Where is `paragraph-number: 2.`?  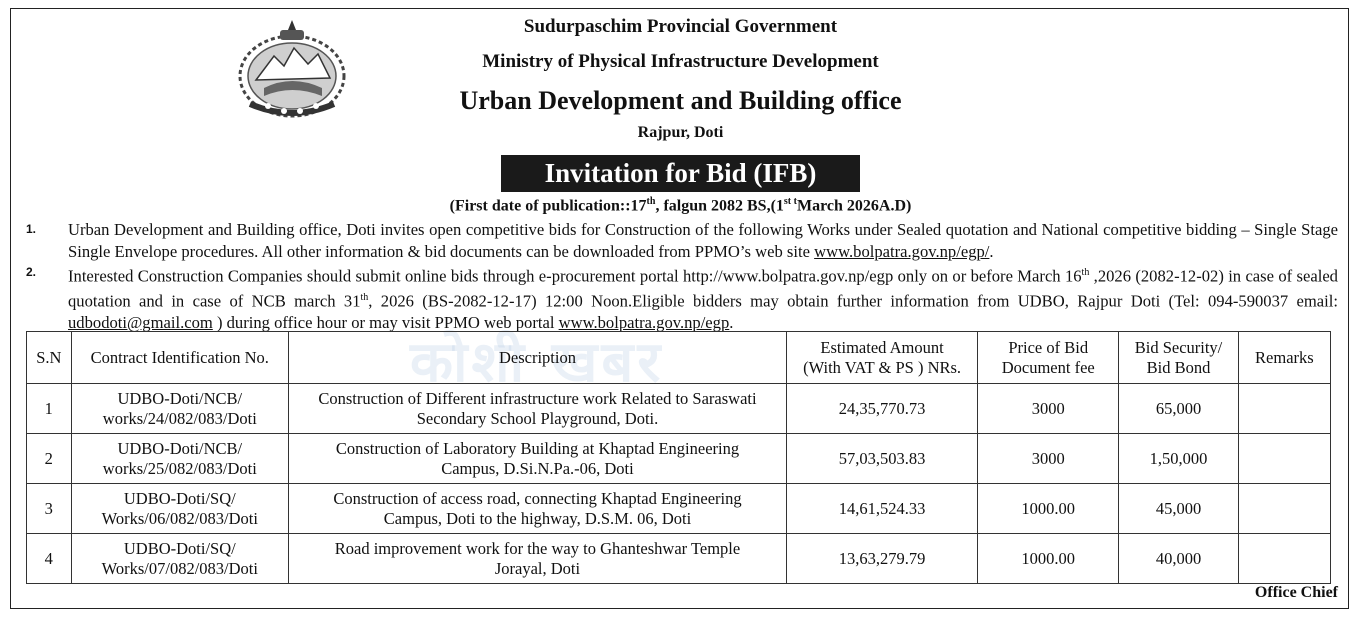
paragraph-number: 2. is located at coordinates (31, 272).